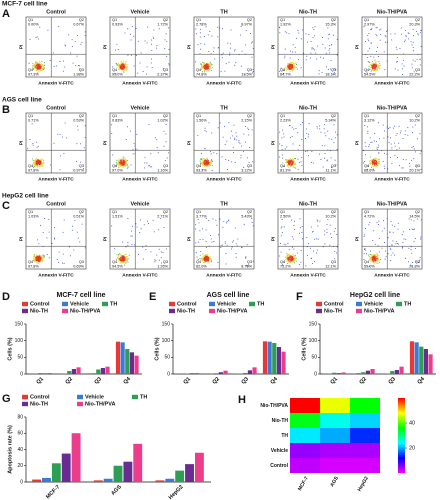 This screenshot has height=500, width=440. I want to click on quadrant-name: Q4, so click(114, 70).